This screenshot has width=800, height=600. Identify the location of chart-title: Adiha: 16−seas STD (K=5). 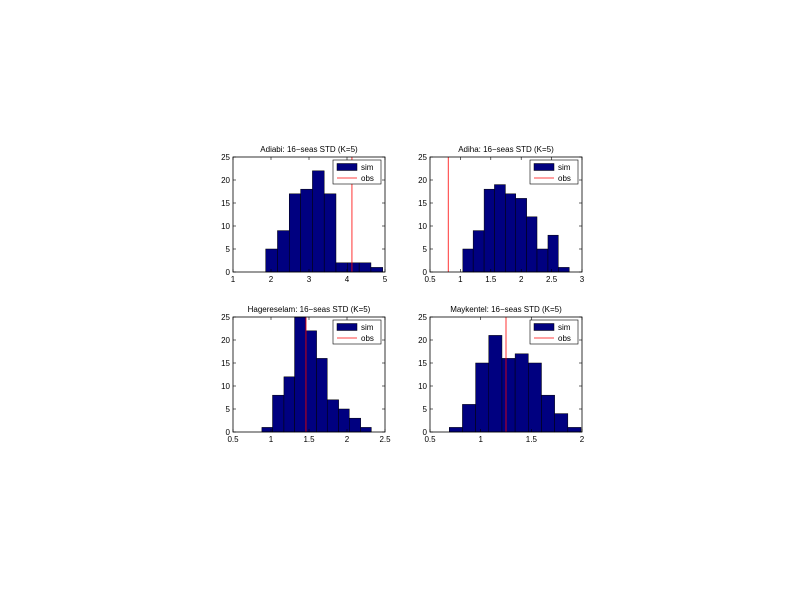
(506, 149).